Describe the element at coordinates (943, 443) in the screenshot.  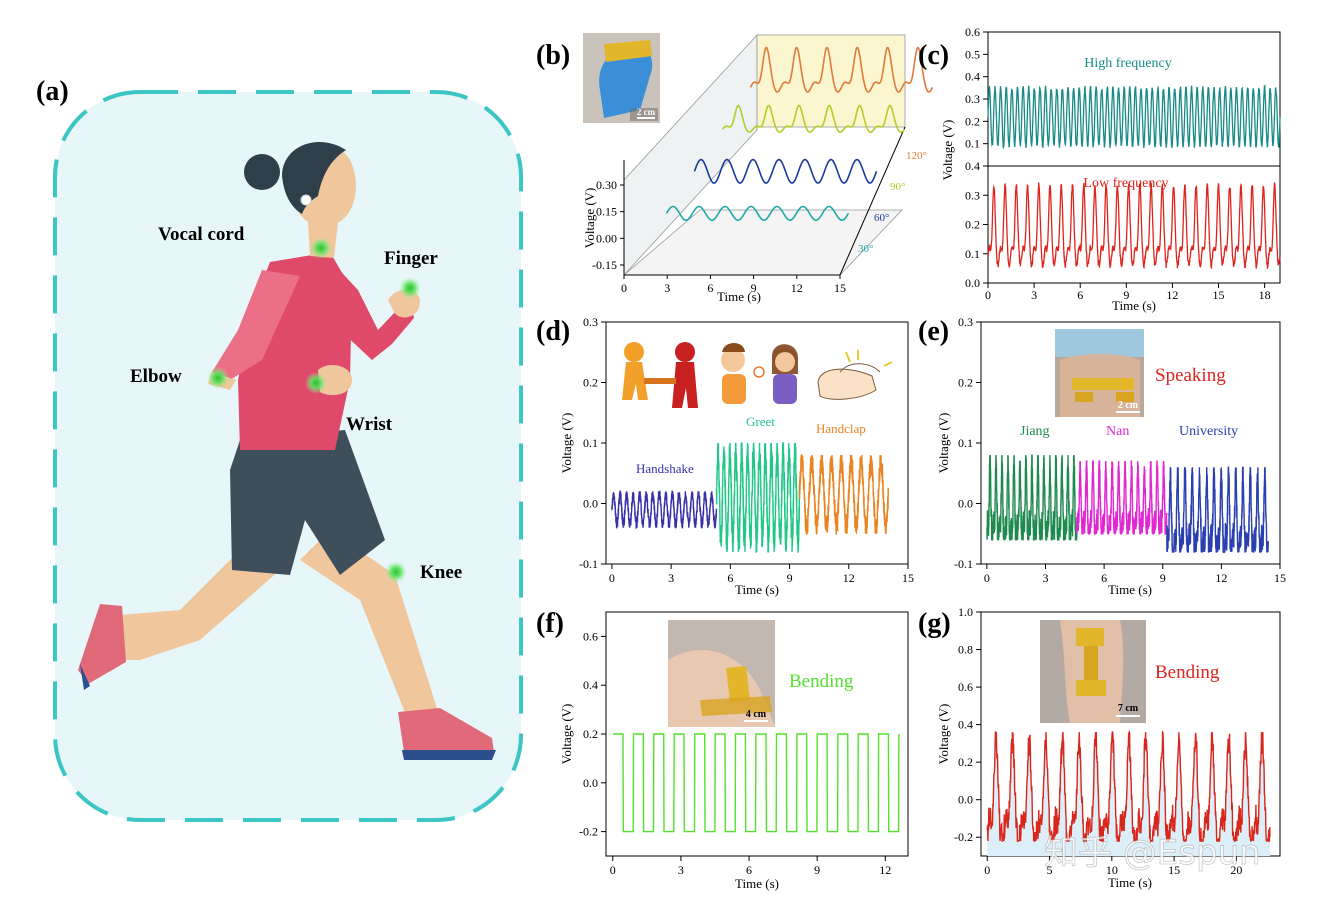
I see `e-y-axis-label: Voltage (V)` at that location.